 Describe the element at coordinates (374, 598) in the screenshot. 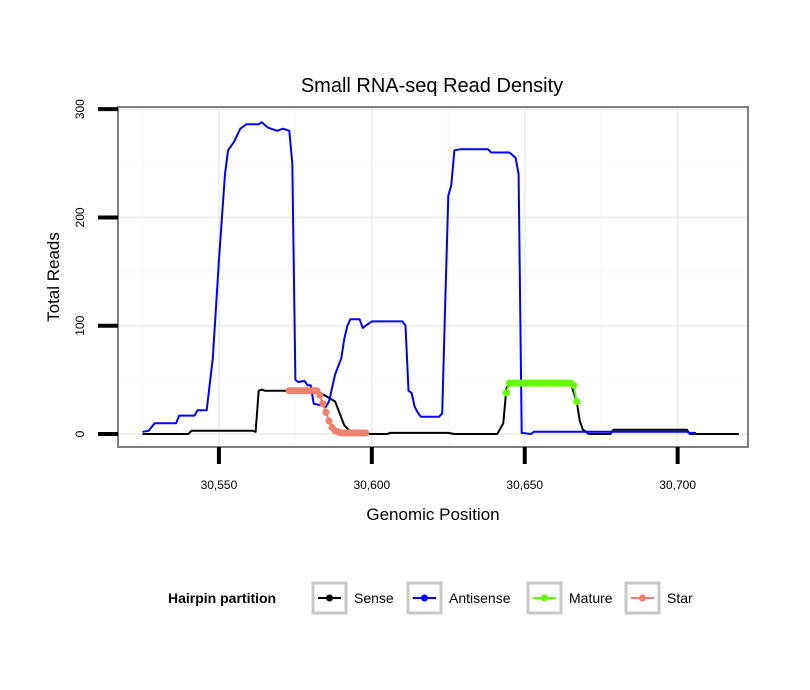

I see `legend-label-sense: Sense` at that location.